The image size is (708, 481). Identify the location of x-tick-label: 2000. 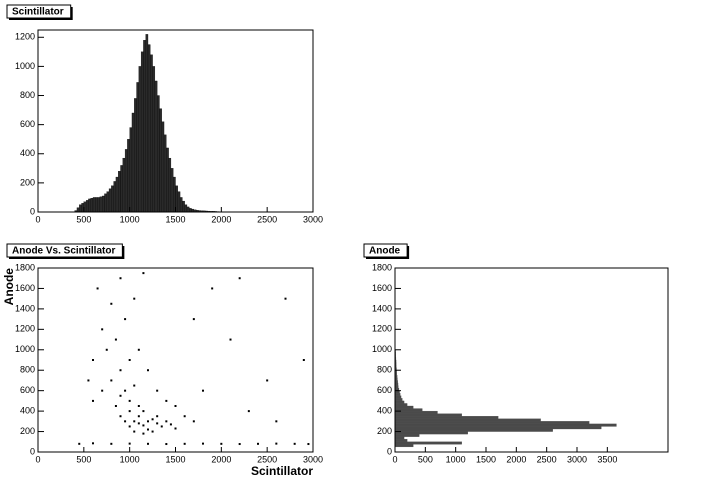
(221, 219).